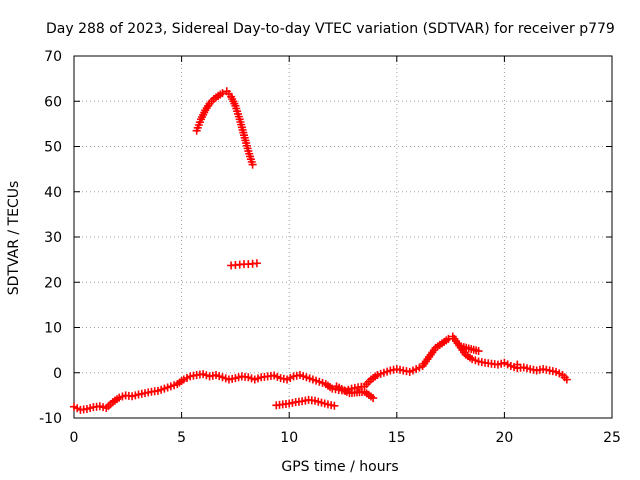 This screenshot has height=480, width=640. Describe the element at coordinates (53, 102) in the screenshot. I see `y-tick-label: 60` at that location.